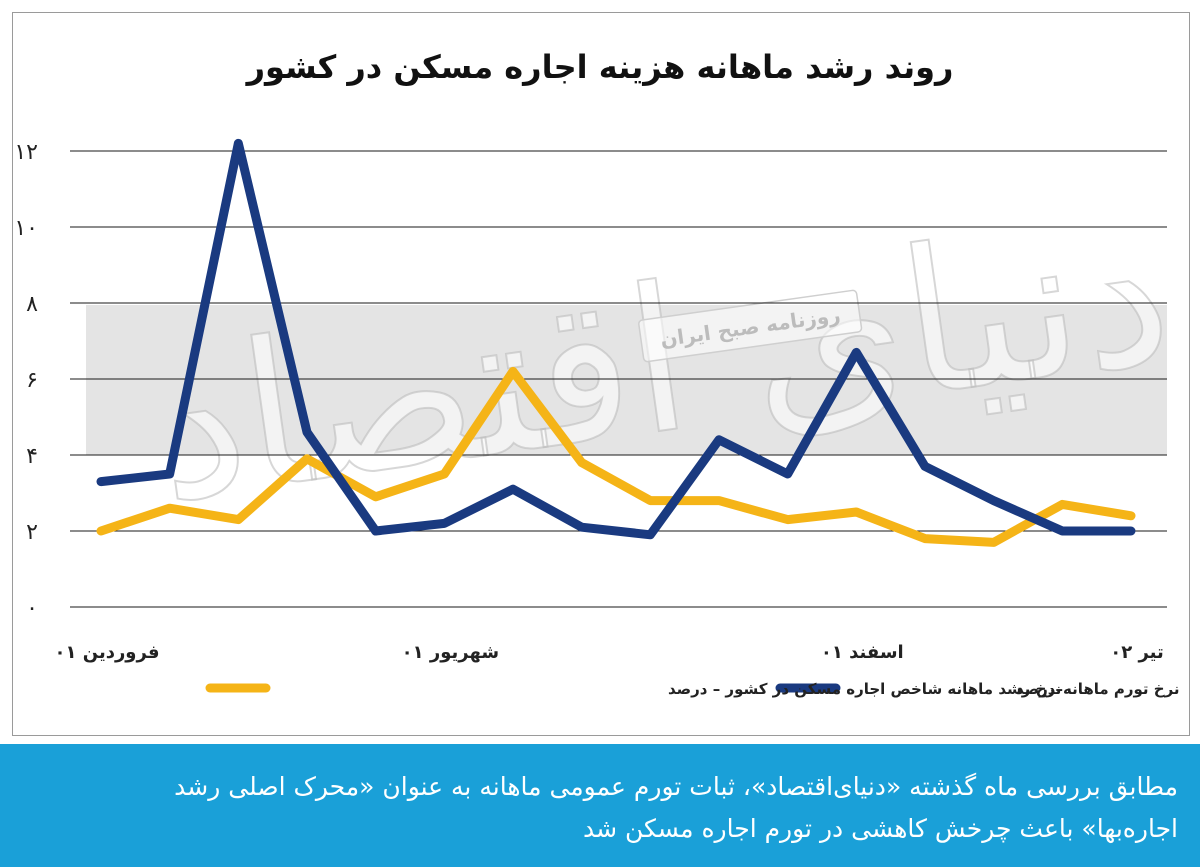 This screenshot has height=867, width=1200. Describe the element at coordinates (32, 304) in the screenshot. I see `y-tick-label: ۸` at that location.